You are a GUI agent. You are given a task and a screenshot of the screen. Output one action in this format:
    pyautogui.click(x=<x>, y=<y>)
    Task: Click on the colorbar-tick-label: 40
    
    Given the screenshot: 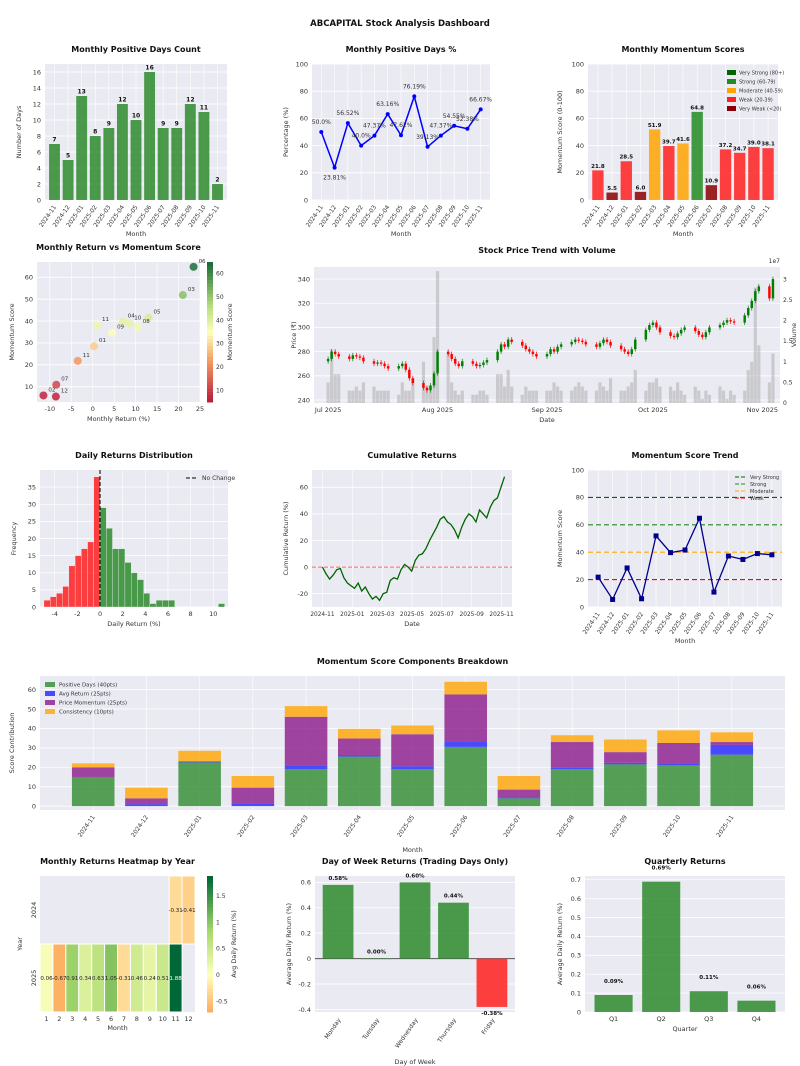 What is the action you would take?
    pyautogui.click(x=220, y=320)
    